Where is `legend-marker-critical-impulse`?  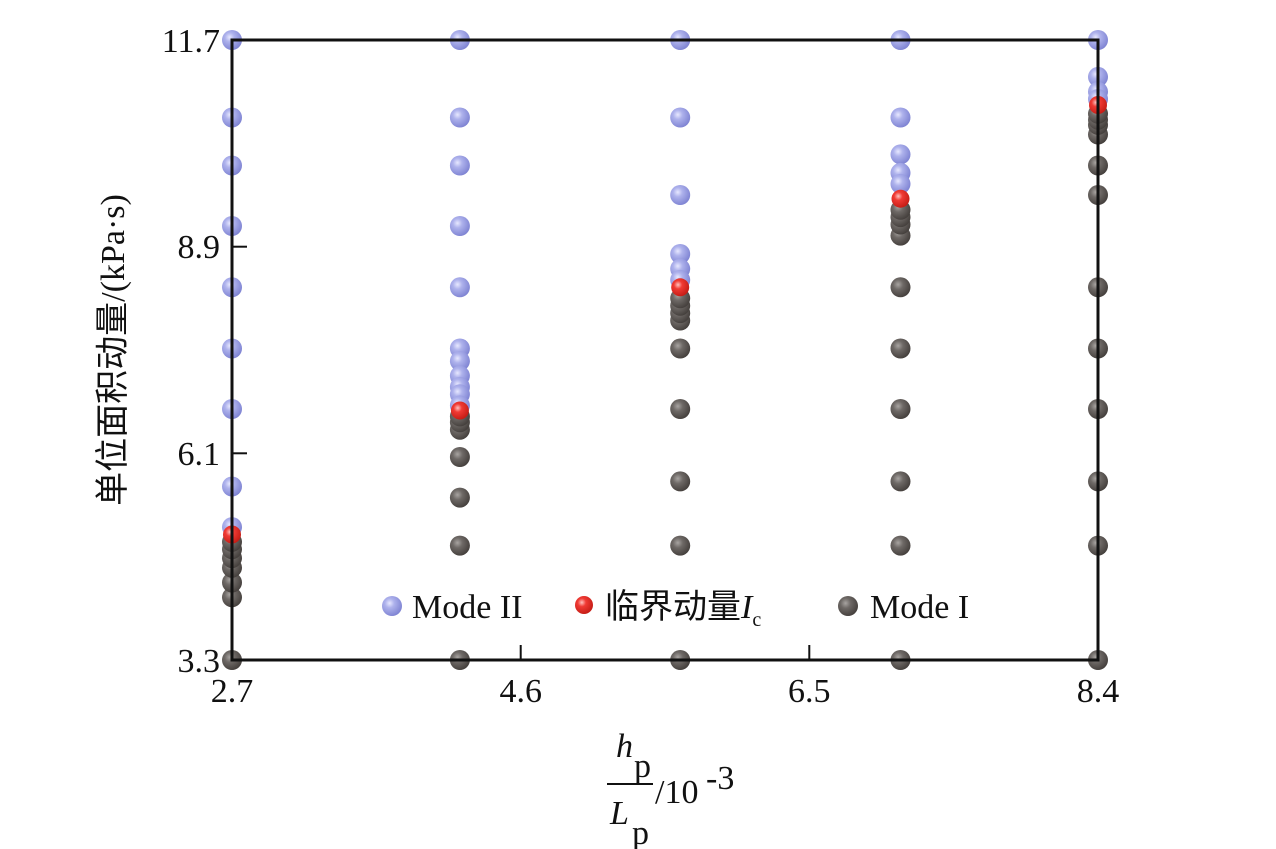
legend-marker-critical-impulse is located at coordinates (584, 605).